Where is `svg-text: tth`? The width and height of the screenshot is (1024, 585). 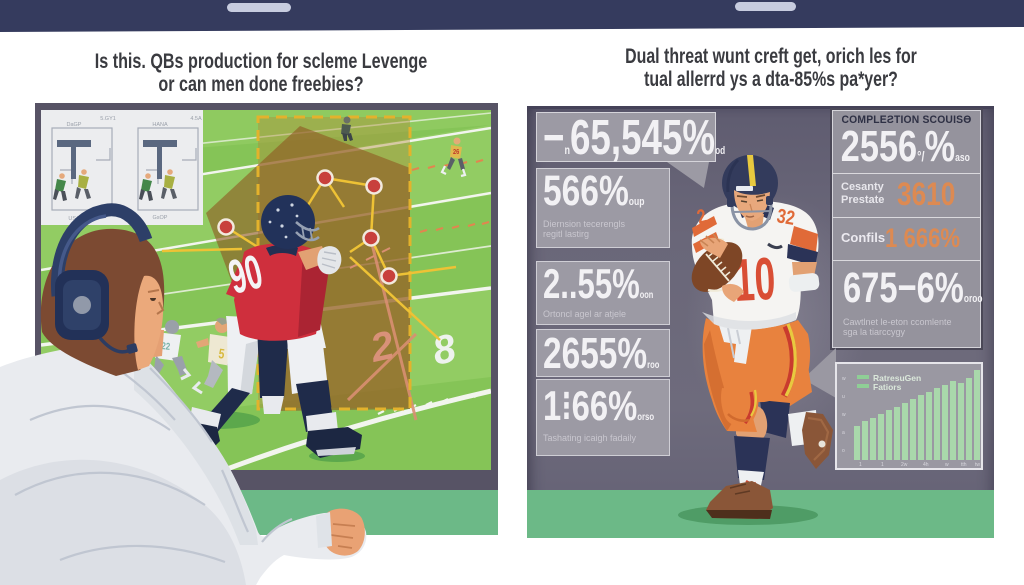 svg-text: tth is located at coordinates (964, 465).